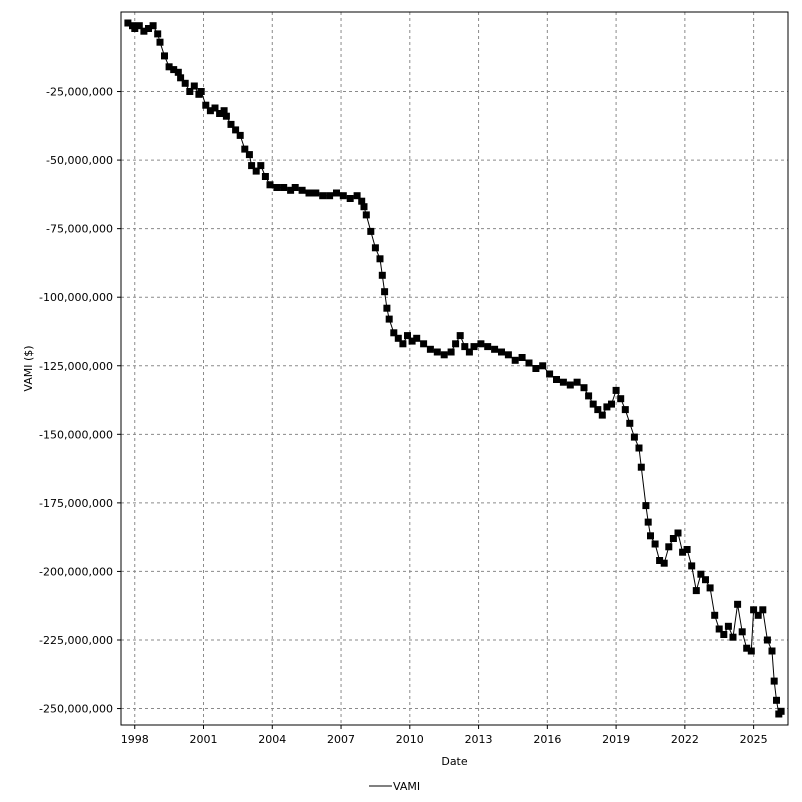 The height and width of the screenshot is (802, 802). Describe the element at coordinates (28, 368) in the screenshot. I see `y-axis-title: VAMI ($)` at that location.